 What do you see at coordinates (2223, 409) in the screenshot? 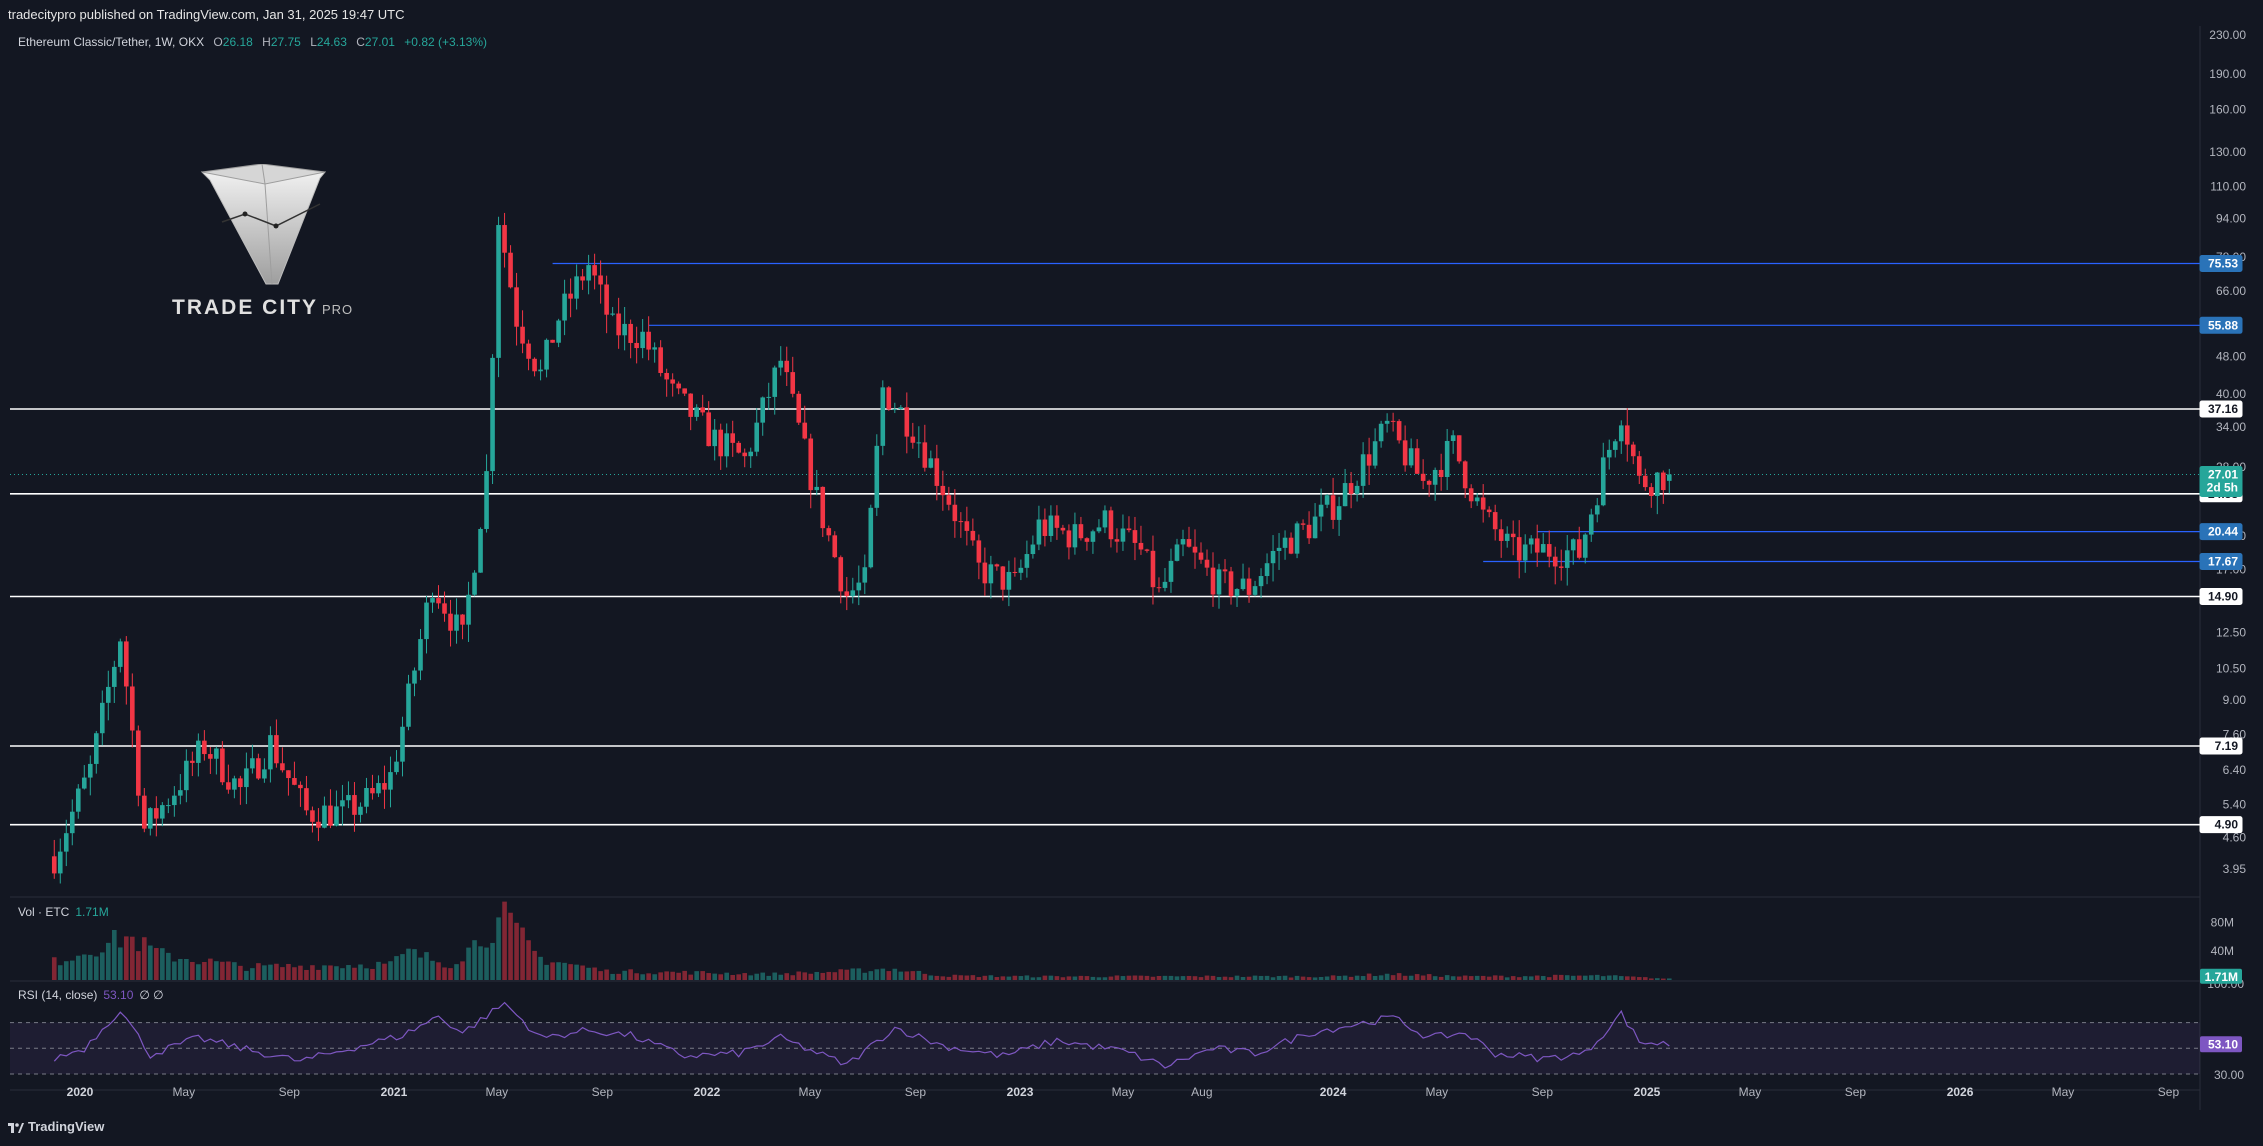
I see `svg-text: 37.16` at bounding box center [2223, 409].